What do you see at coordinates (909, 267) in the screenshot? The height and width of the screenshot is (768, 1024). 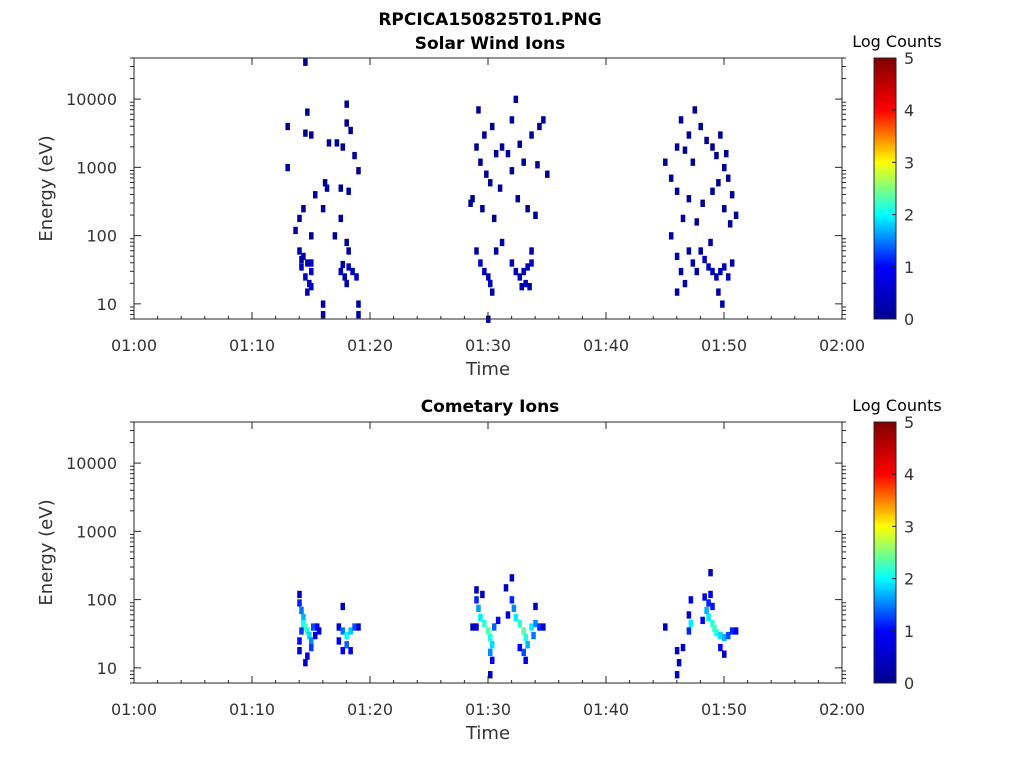 I see `colorbar-tick-label: 1` at bounding box center [909, 267].